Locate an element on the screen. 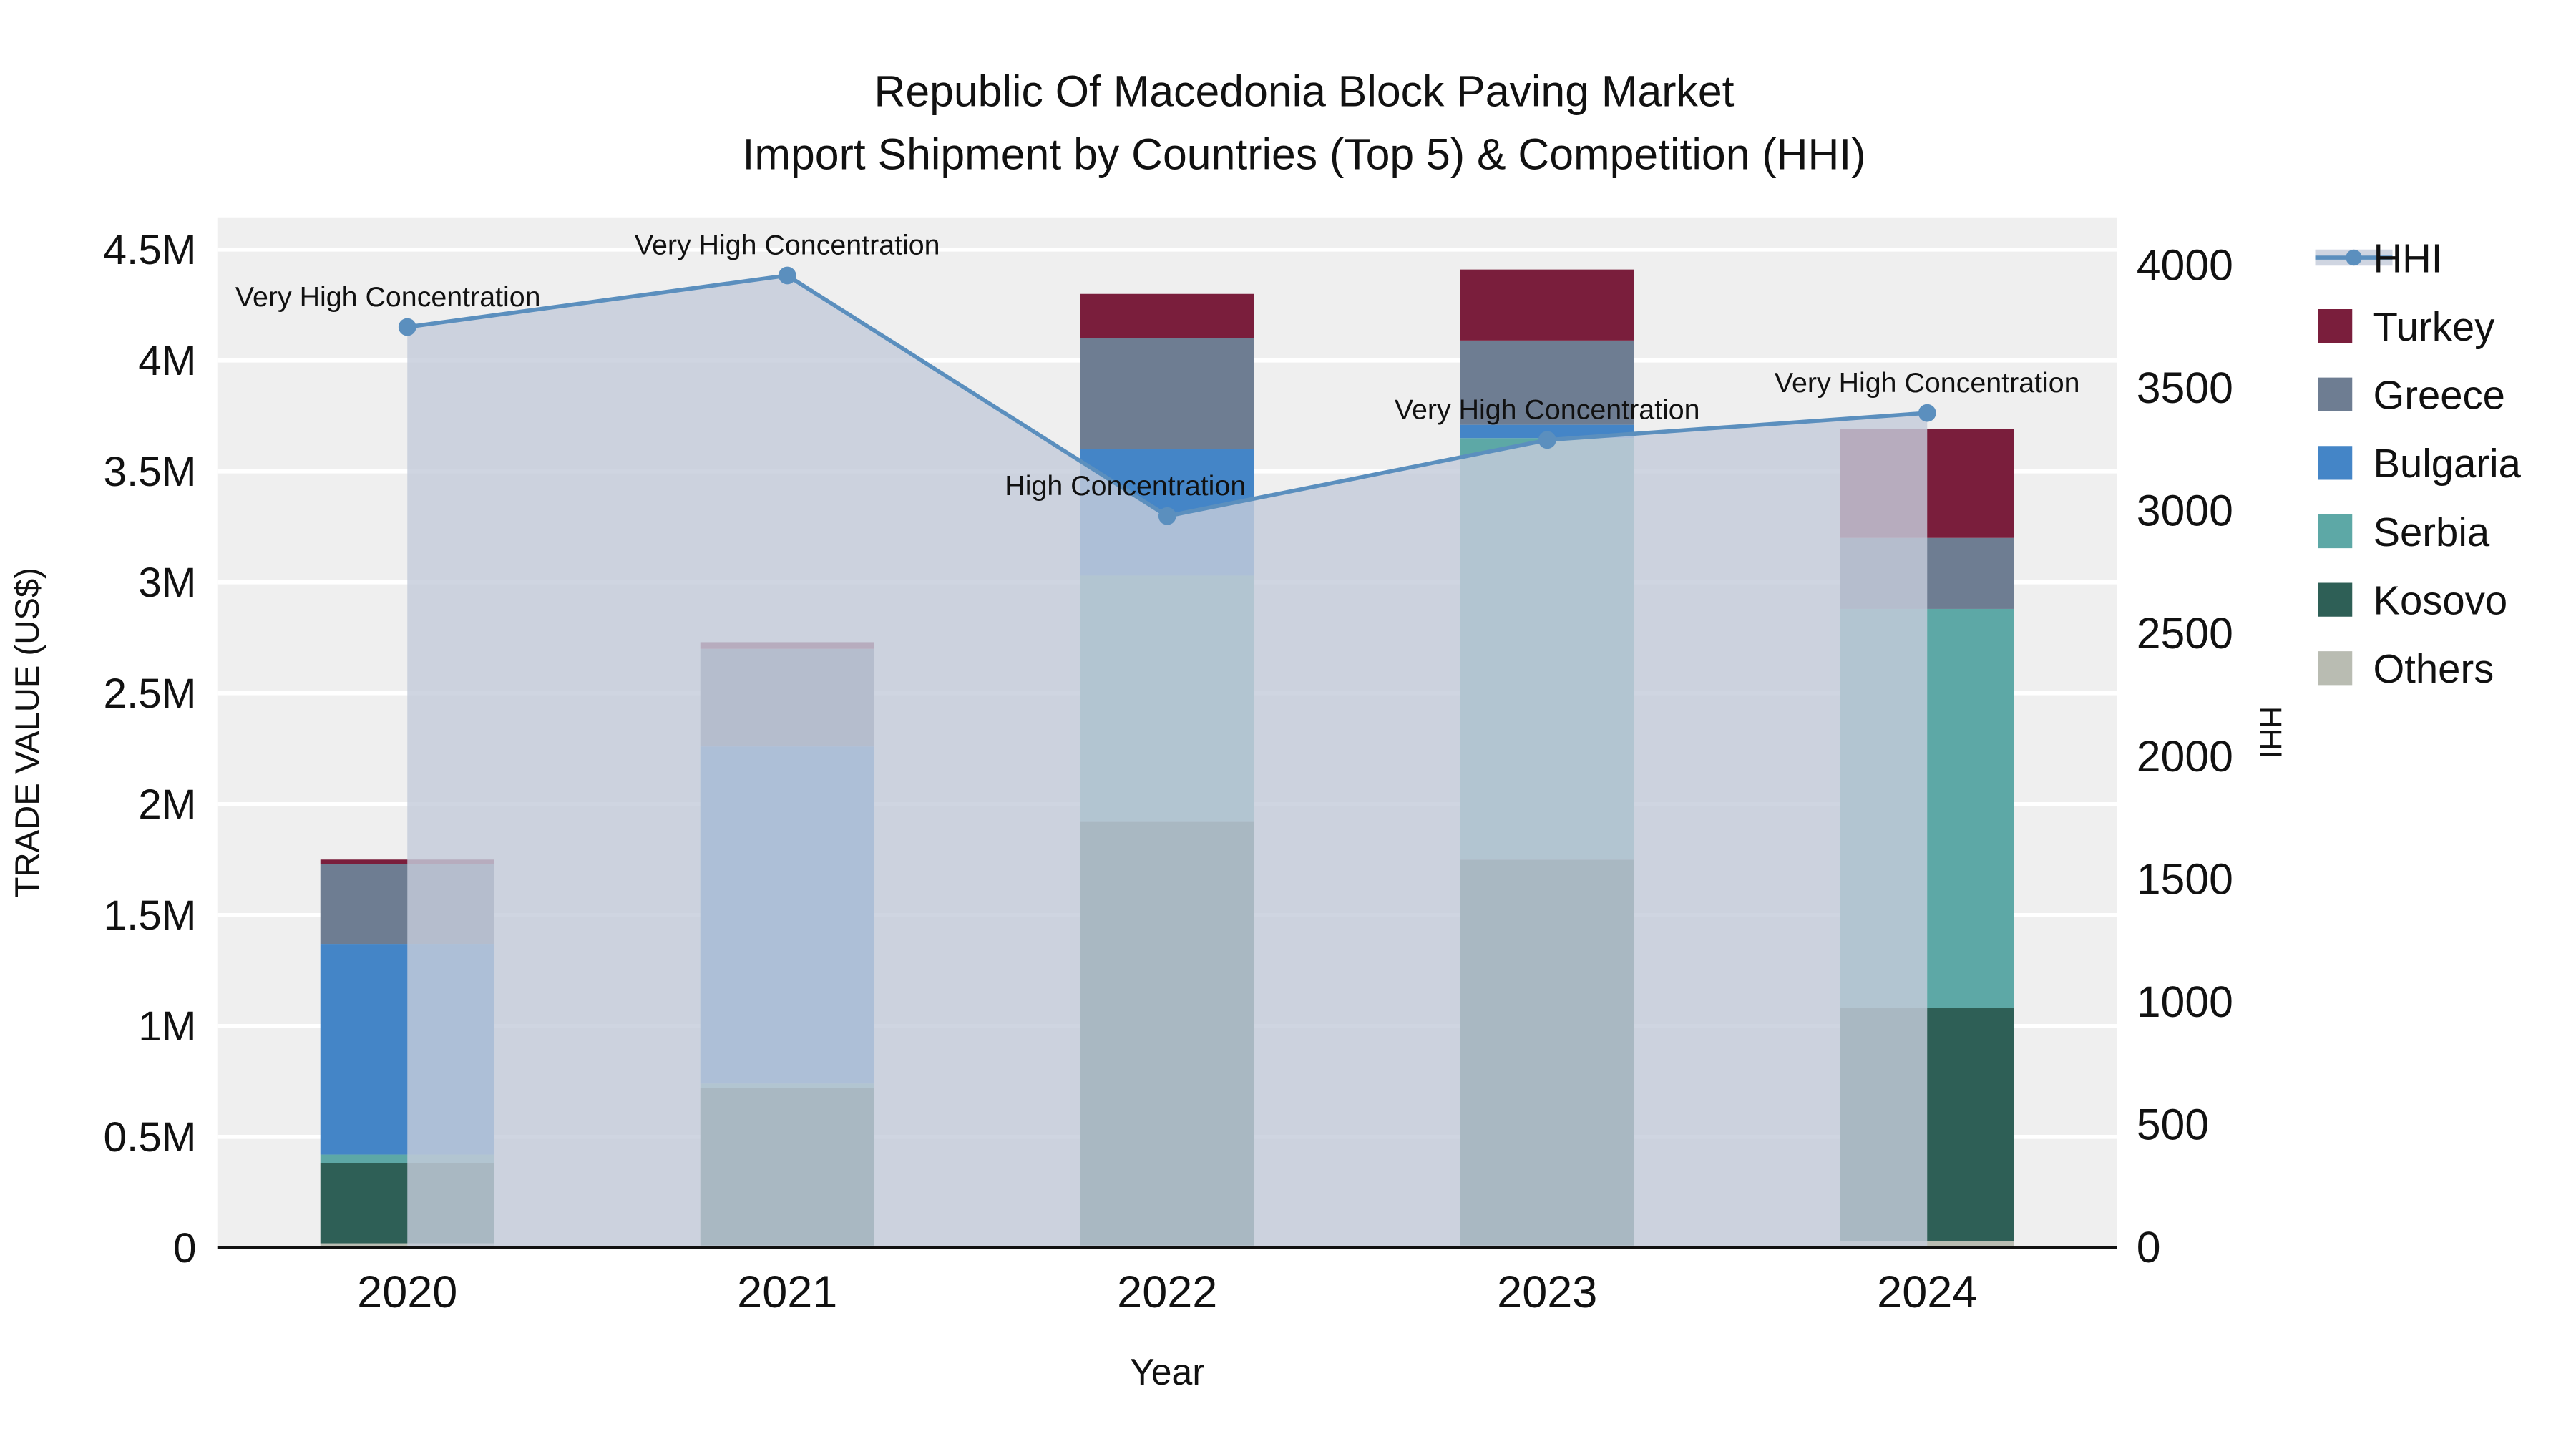 This screenshot has width=2576, height=1449. annotation-2020: Very High Concentration is located at coordinates (388, 297).